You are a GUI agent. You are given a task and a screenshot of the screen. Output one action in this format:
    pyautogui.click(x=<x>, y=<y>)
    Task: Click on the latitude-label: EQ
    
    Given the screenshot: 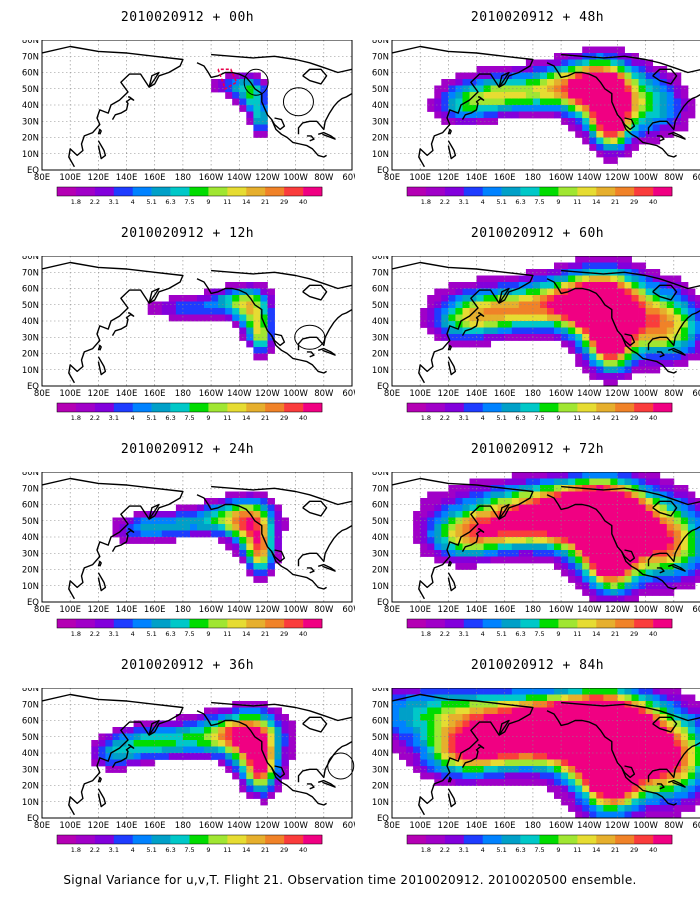 What is the action you would take?
    pyautogui.click(x=33, y=819)
    